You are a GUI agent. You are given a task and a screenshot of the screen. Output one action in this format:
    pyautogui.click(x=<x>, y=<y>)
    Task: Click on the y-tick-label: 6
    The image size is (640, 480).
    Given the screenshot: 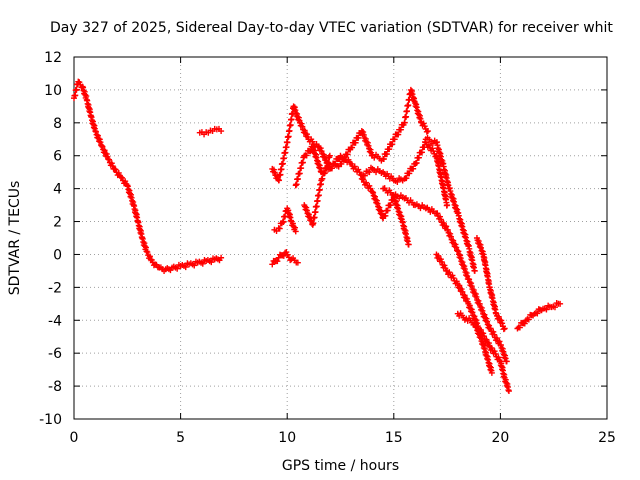 What is the action you would take?
    pyautogui.click(x=57, y=157)
    